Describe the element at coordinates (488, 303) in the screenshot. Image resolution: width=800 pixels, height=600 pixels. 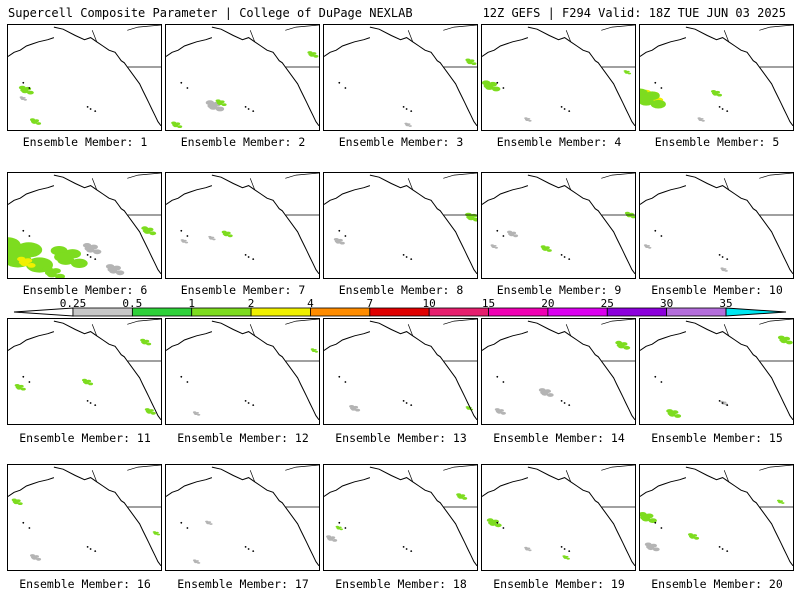
I see `colorbar-tick-label: 15` at that location.